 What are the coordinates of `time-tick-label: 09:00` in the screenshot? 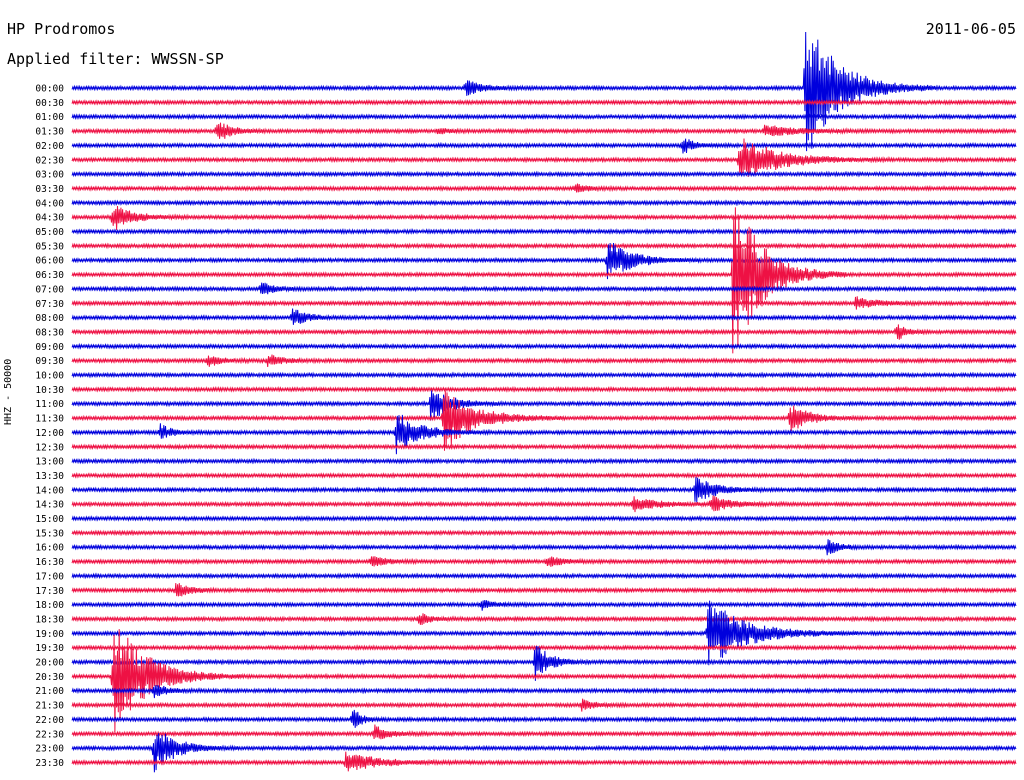 It's located at (49, 347).